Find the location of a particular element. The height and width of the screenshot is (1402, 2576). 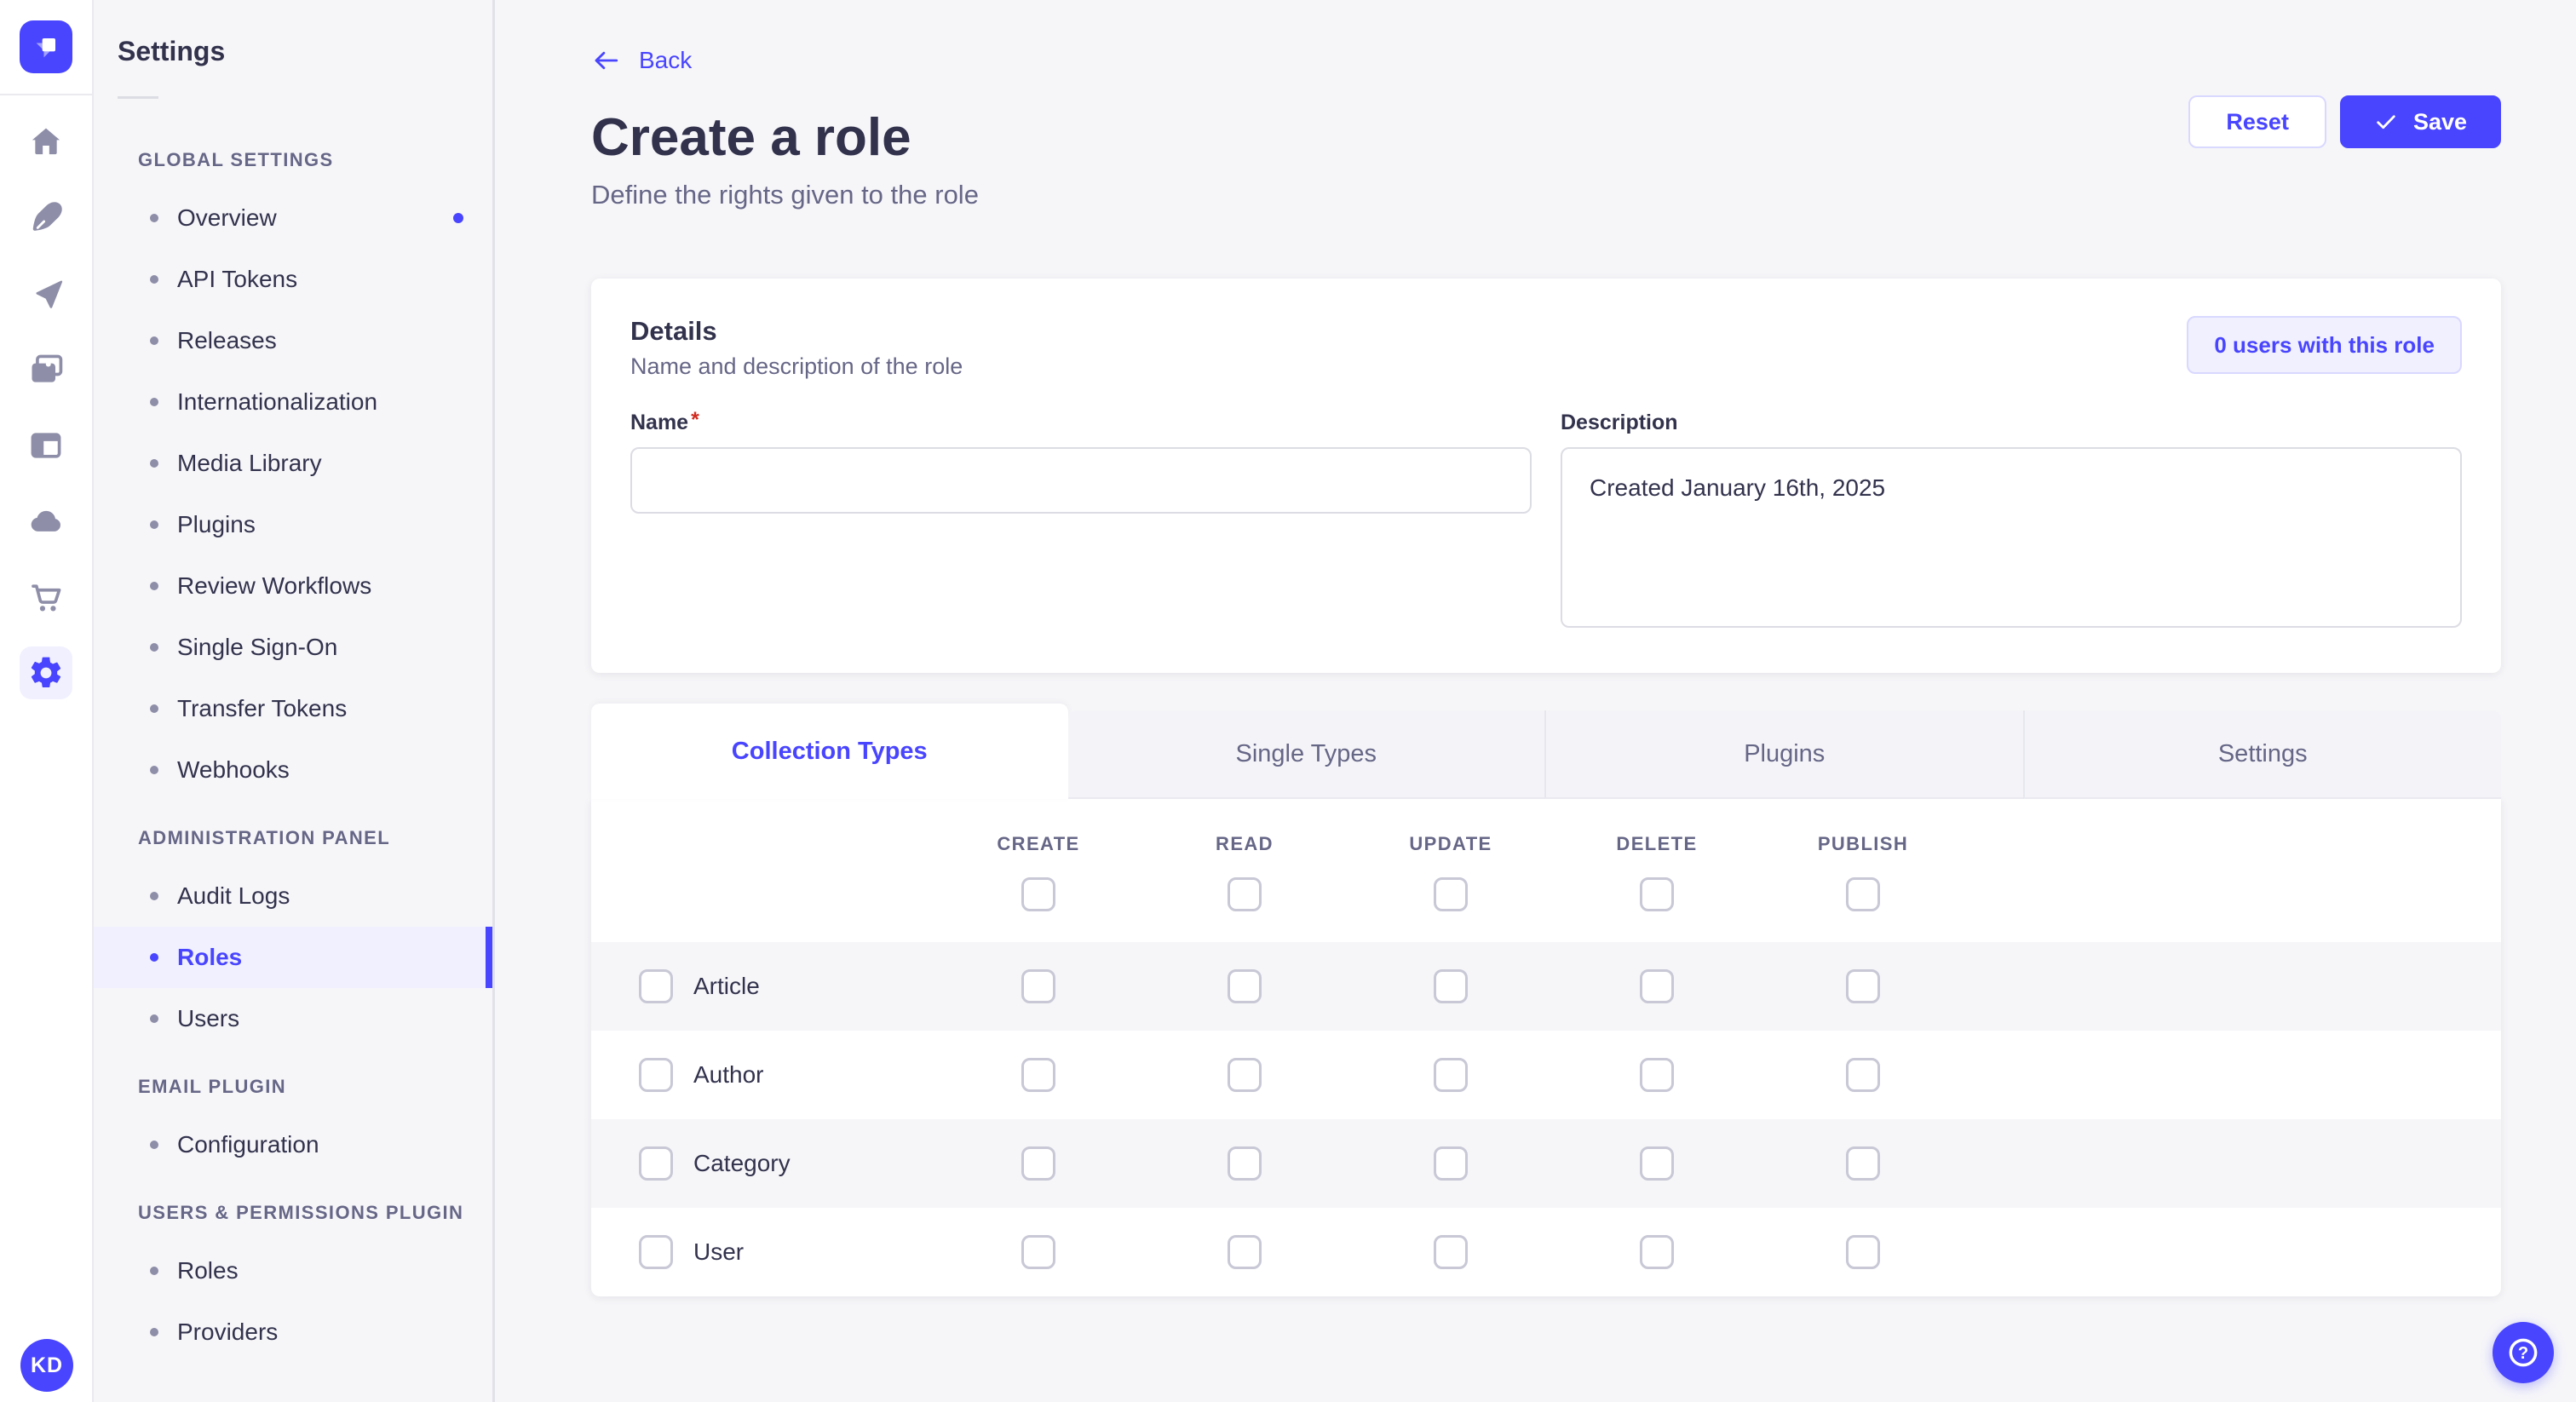

strapi-logo-glyph is located at coordinates (46, 48).